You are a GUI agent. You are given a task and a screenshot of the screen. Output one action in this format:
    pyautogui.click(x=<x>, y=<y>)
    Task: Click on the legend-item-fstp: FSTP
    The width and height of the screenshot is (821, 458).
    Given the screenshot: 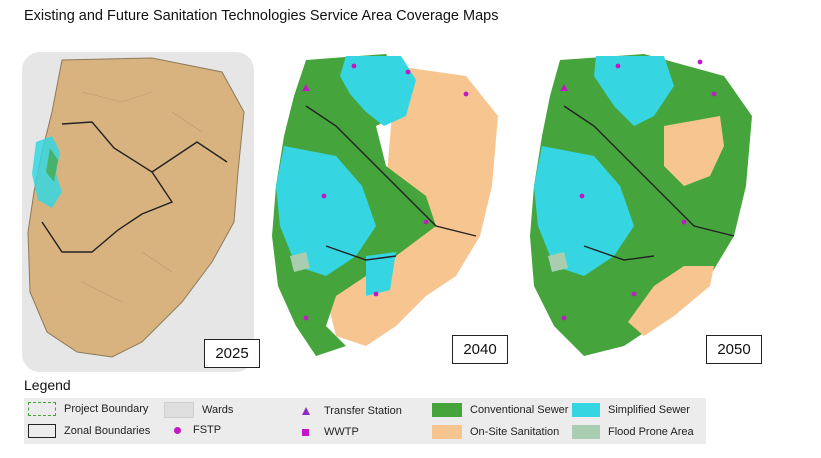 What is the action you would take?
    pyautogui.click(x=197, y=430)
    